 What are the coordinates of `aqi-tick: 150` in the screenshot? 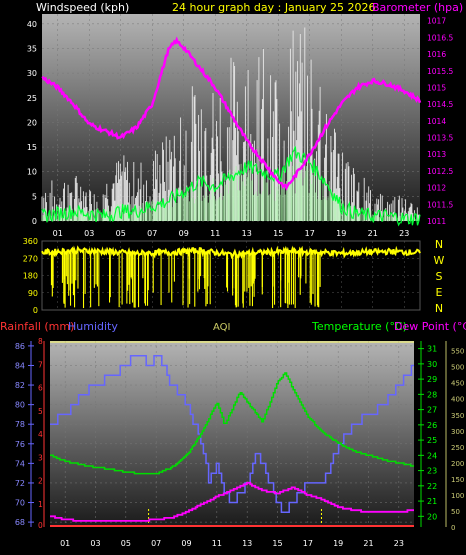 It's located at (457, 480).